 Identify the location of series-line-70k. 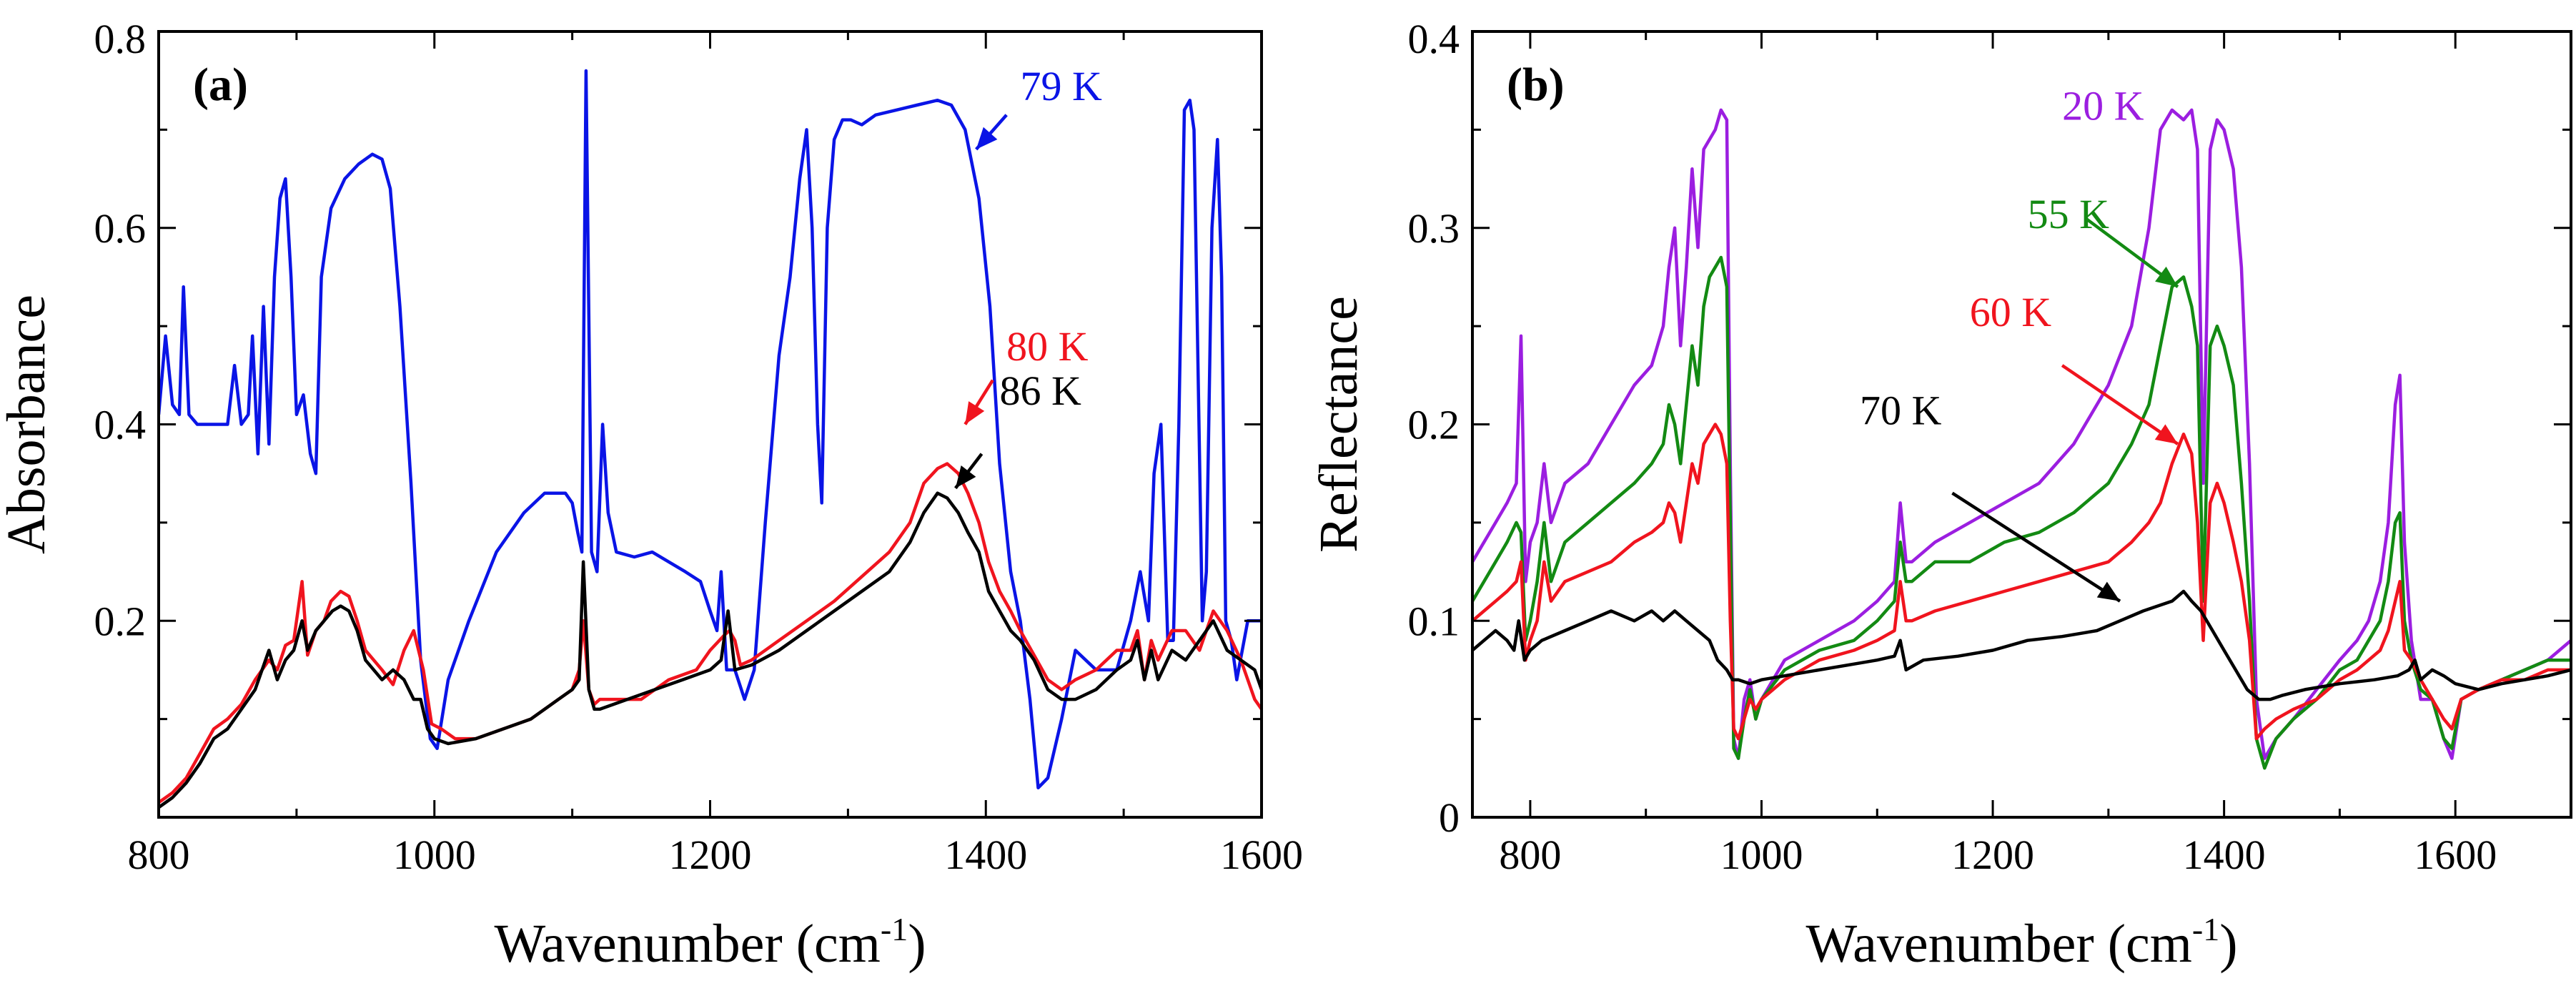
(2022, 645).